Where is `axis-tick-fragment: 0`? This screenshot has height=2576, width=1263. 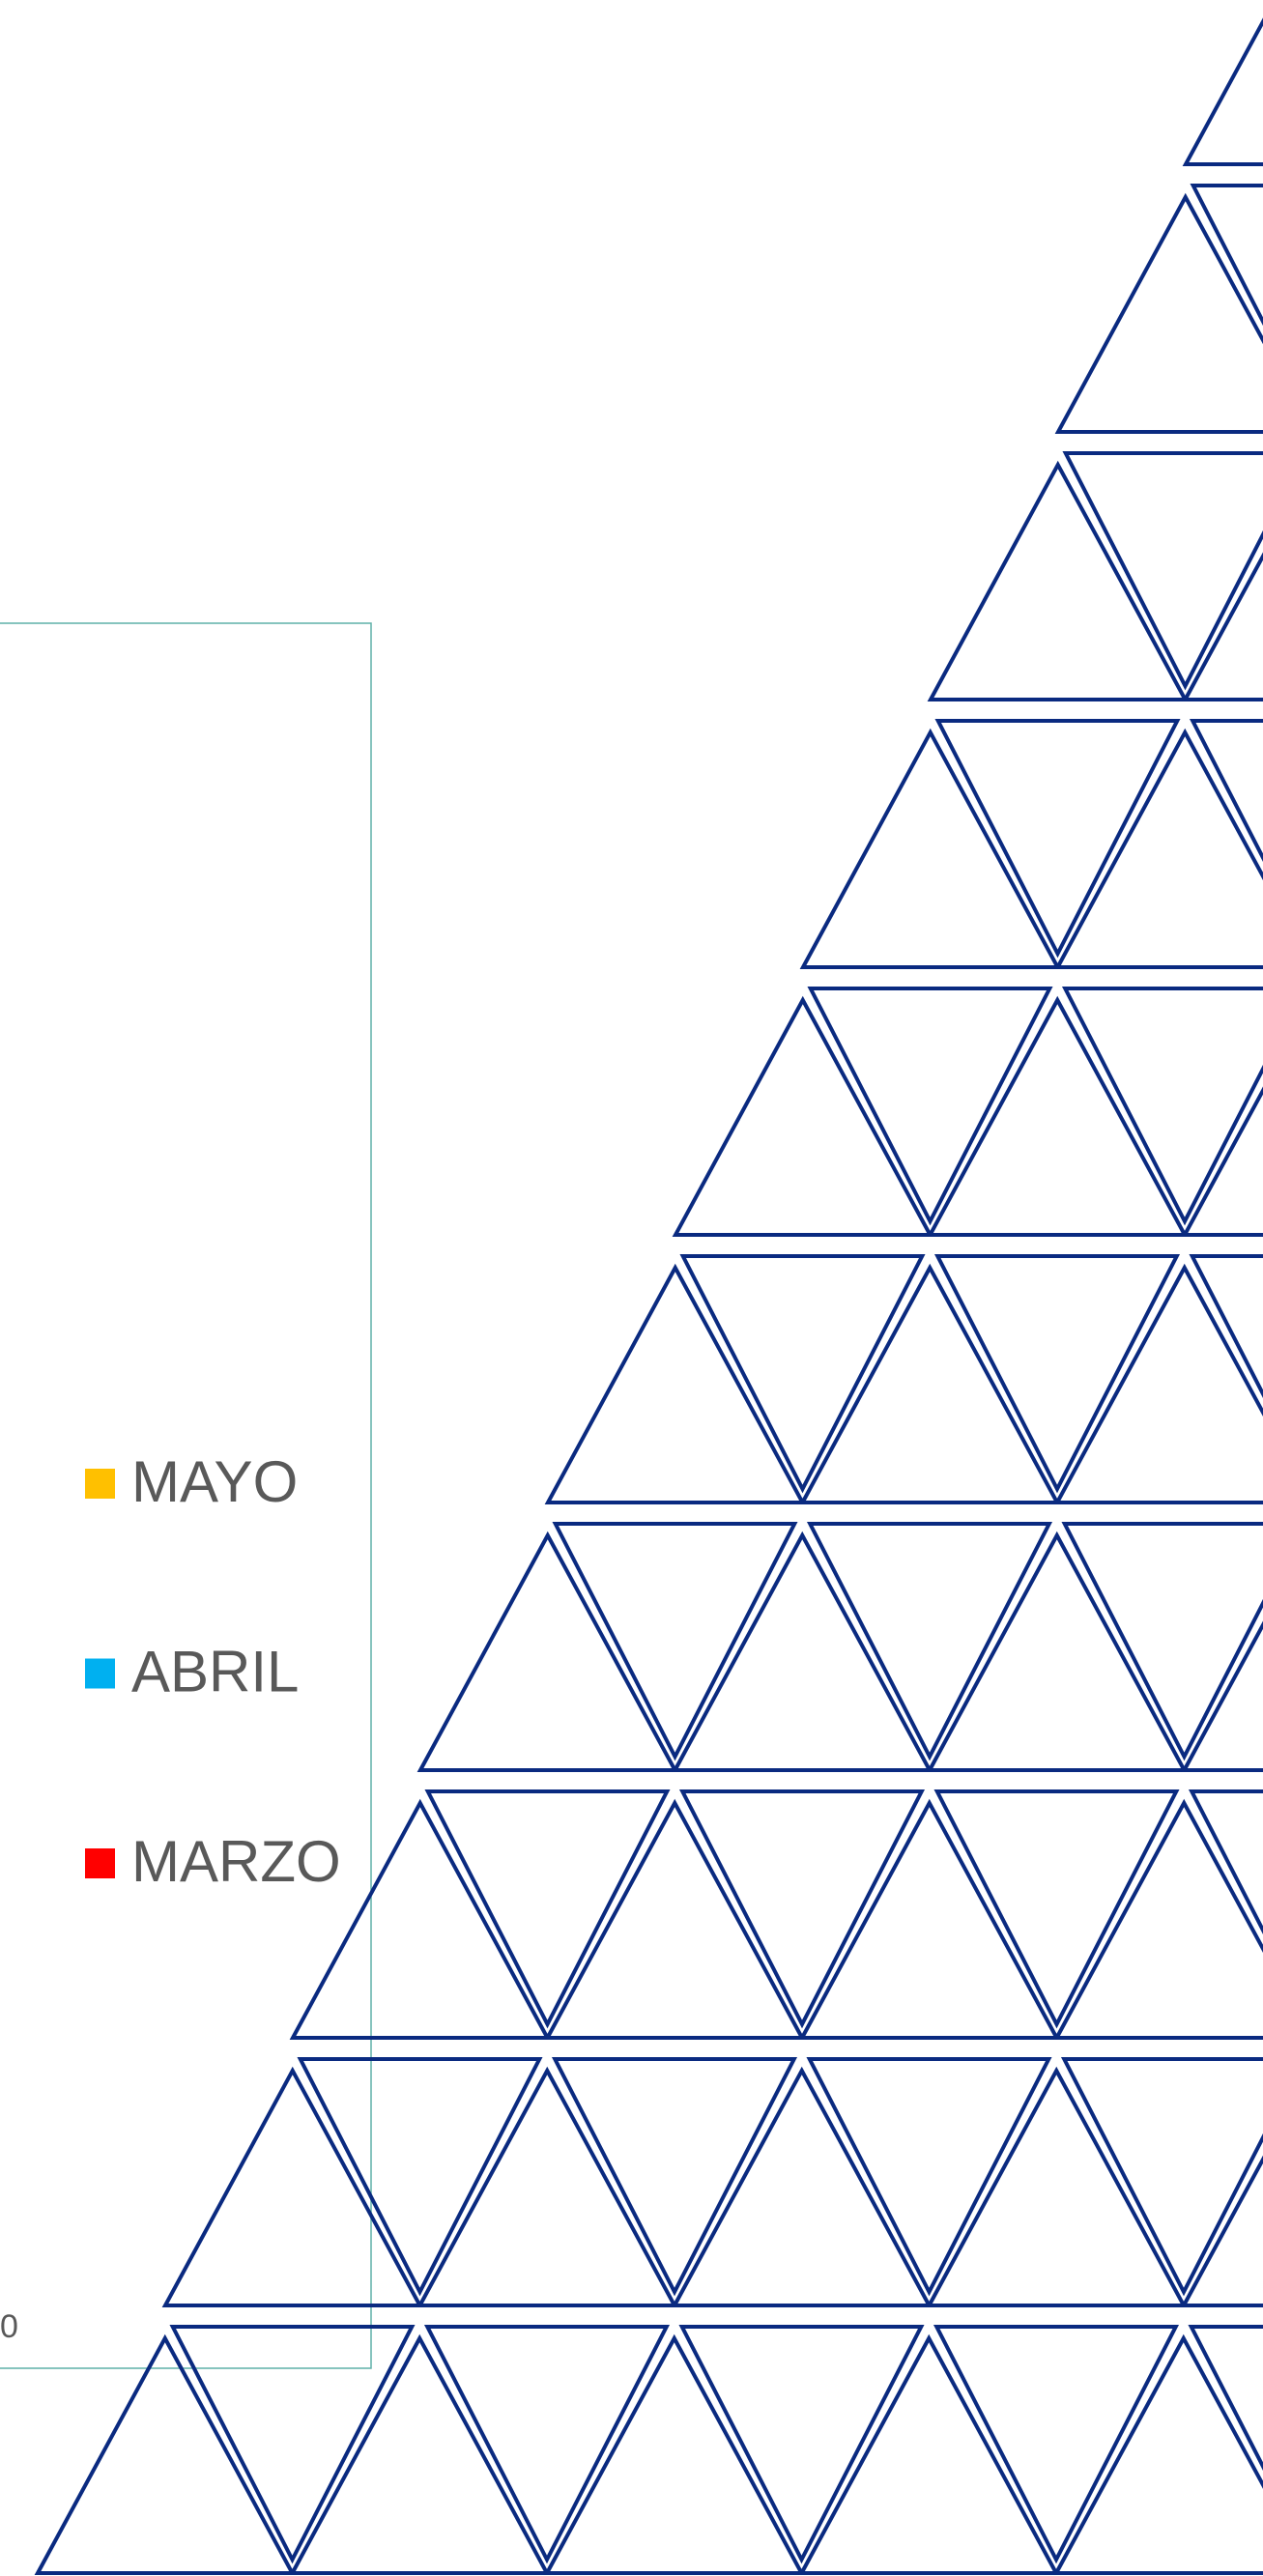
axis-tick-fragment: 0 is located at coordinates (9, 2327).